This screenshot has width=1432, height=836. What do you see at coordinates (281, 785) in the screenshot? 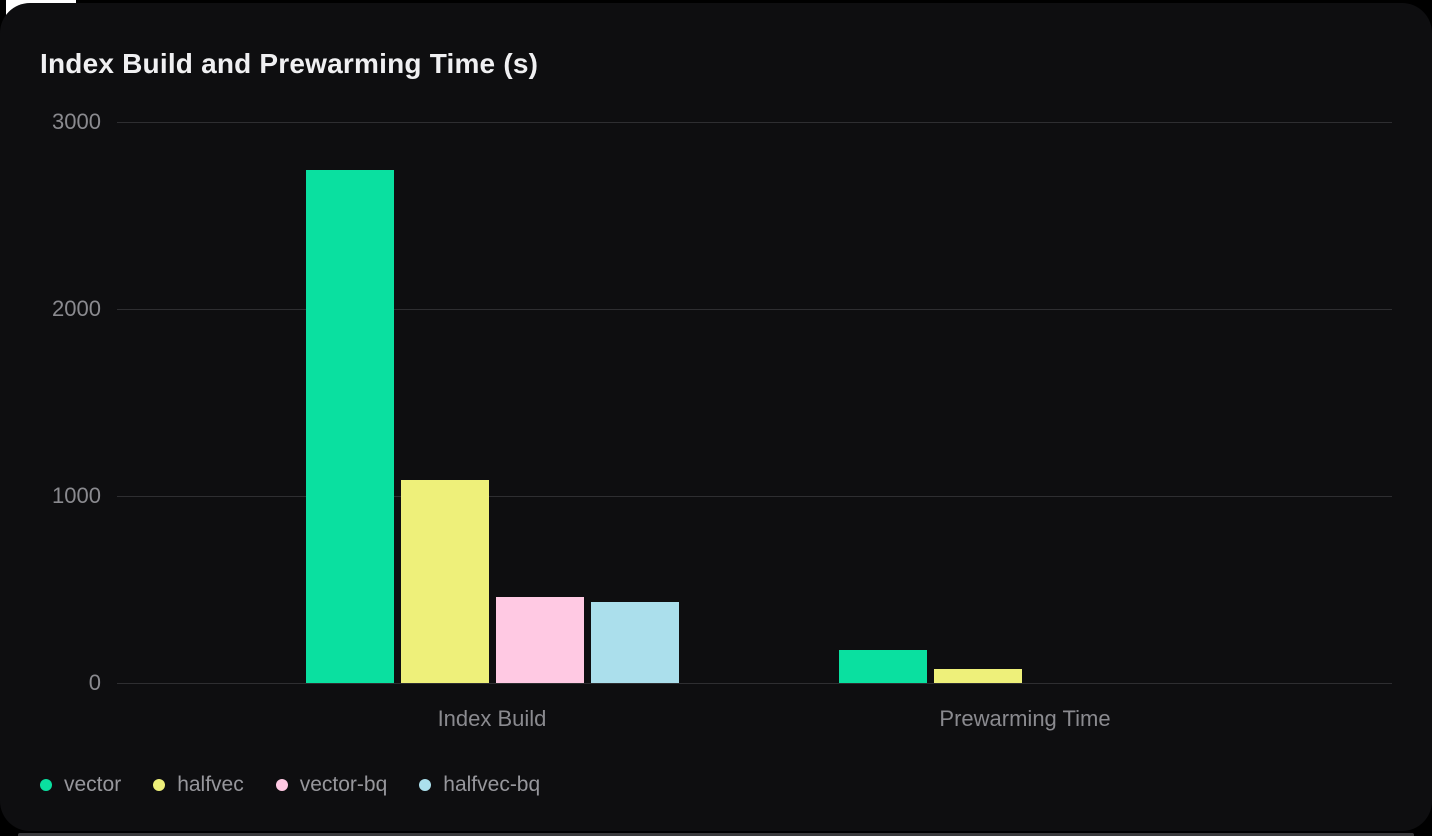
I see `legend-dot-icon-vector-bq` at bounding box center [281, 785].